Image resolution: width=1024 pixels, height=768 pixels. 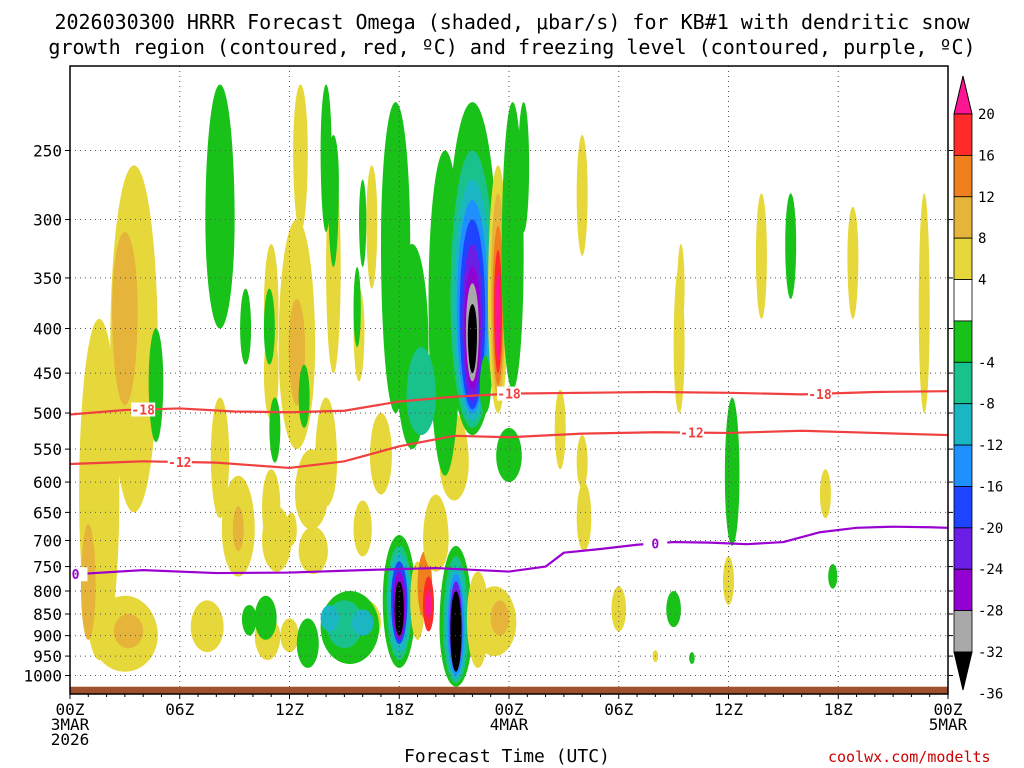 What do you see at coordinates (289, 709) in the screenshot?
I see `x-tick-label-2-0: 12Z` at bounding box center [289, 709].